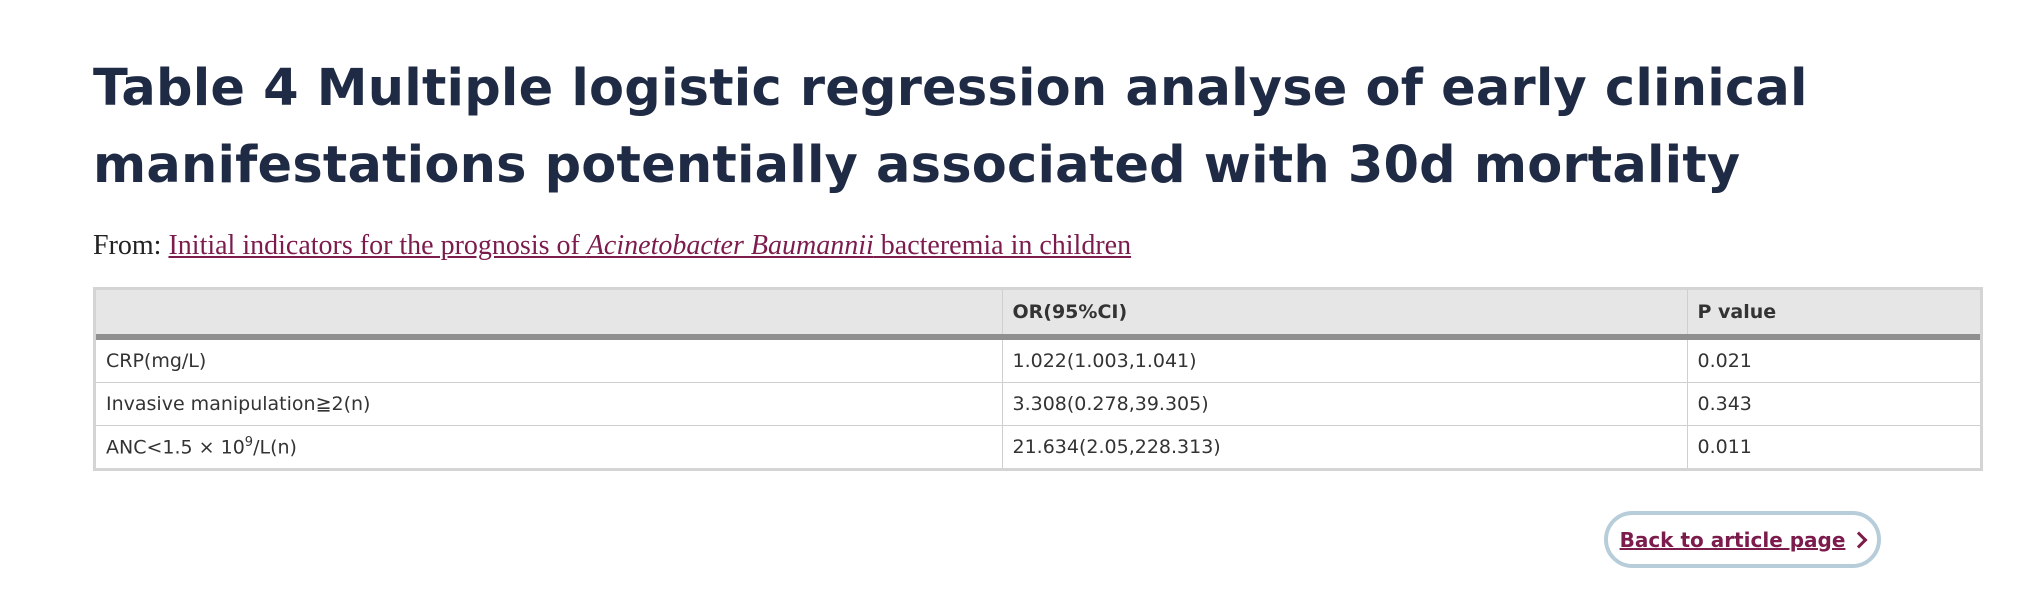  What do you see at coordinates (1732, 539) in the screenshot?
I see `back-button-label: Back to article page` at bounding box center [1732, 539].